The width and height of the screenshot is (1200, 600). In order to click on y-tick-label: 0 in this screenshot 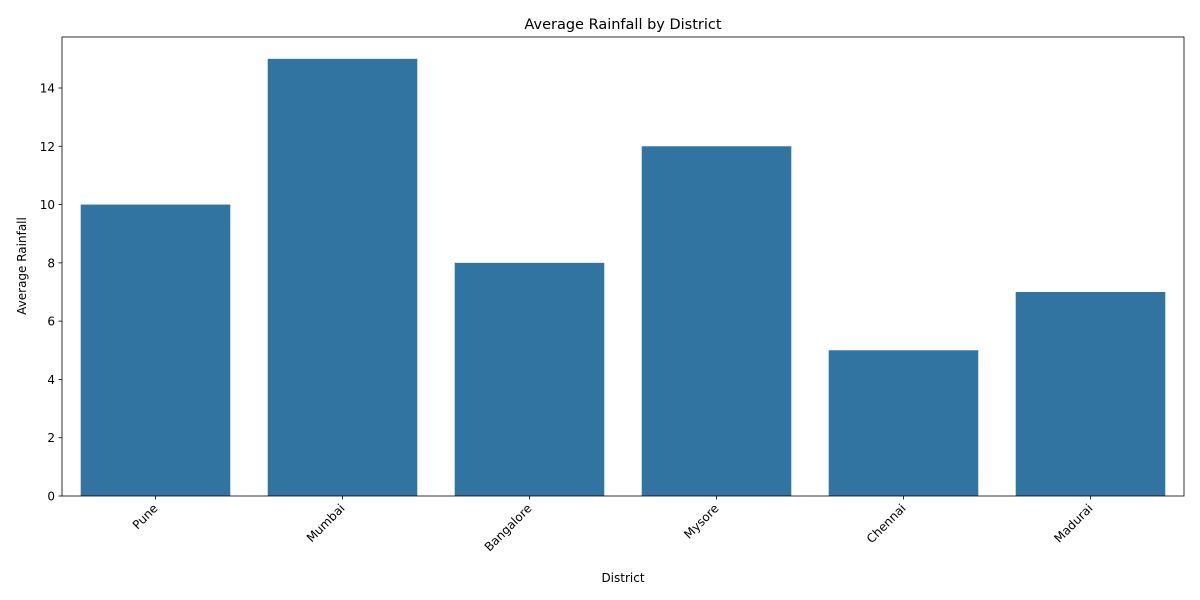, I will do `click(51, 497)`.